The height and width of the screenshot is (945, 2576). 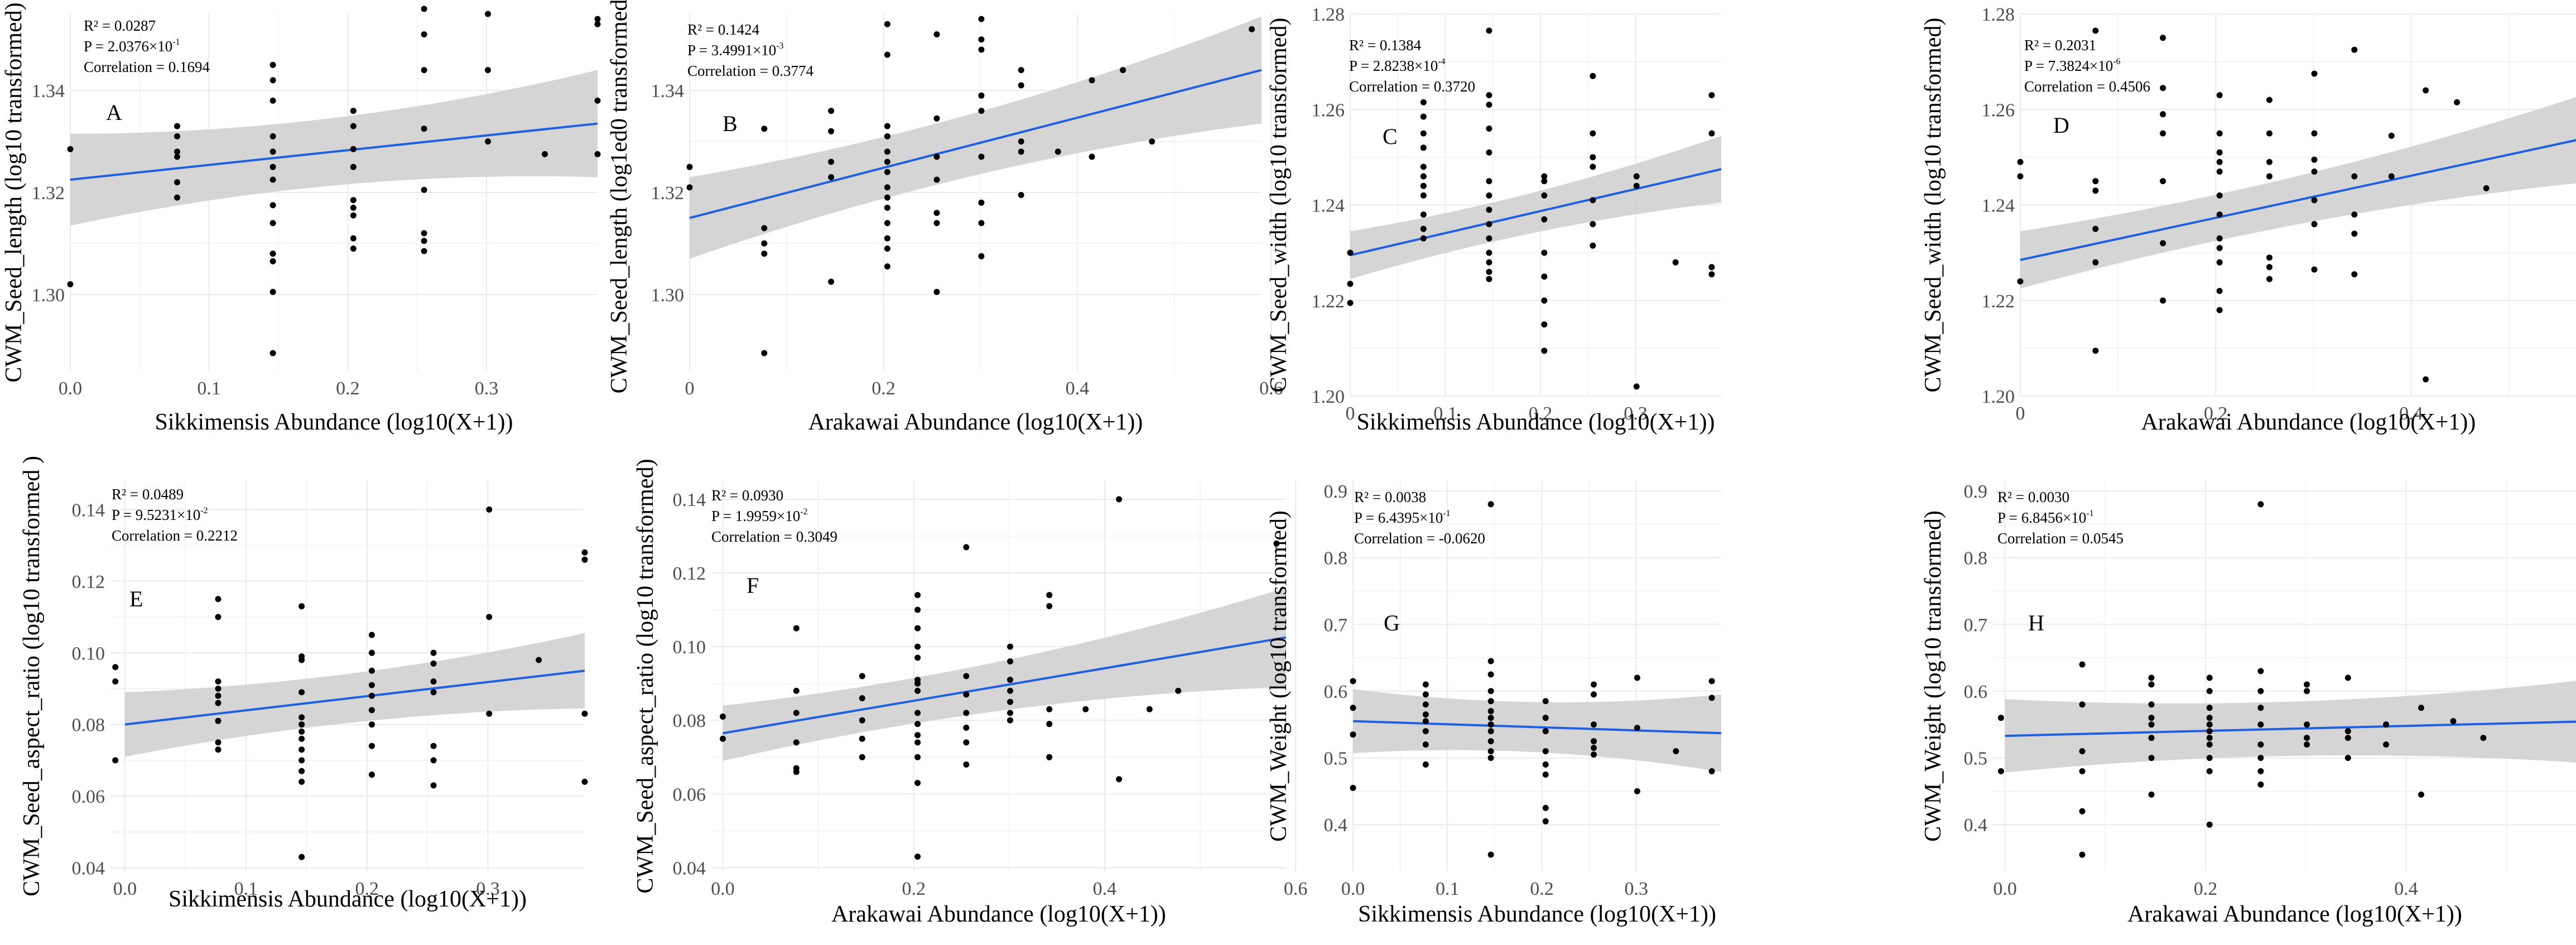 I want to click on panel-label: H, so click(x=2036, y=622).